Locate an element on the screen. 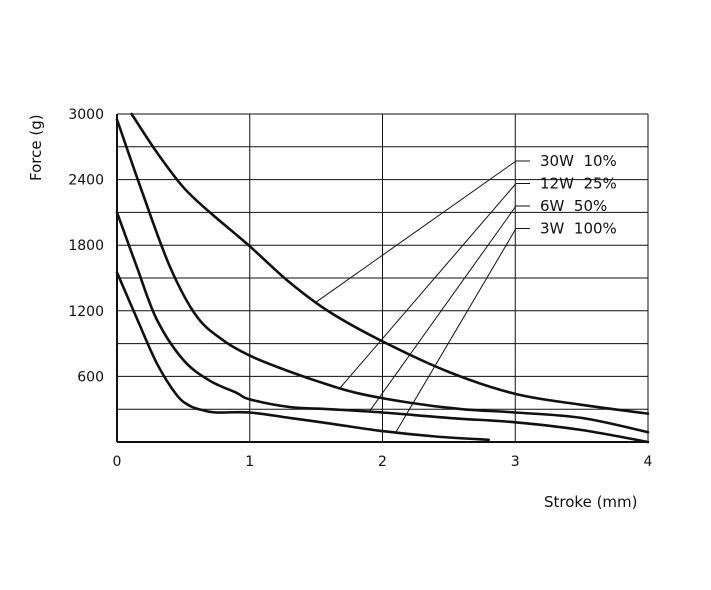  legend-entry: 30W 10% is located at coordinates (578, 161).